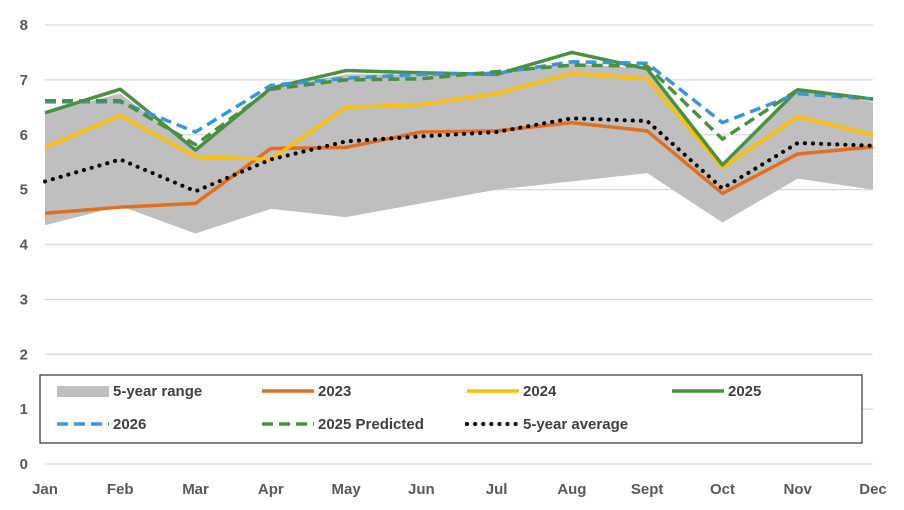 This screenshot has width=904, height=510. What do you see at coordinates (24, 409) in the screenshot?
I see `y-tick-label: 1` at bounding box center [24, 409].